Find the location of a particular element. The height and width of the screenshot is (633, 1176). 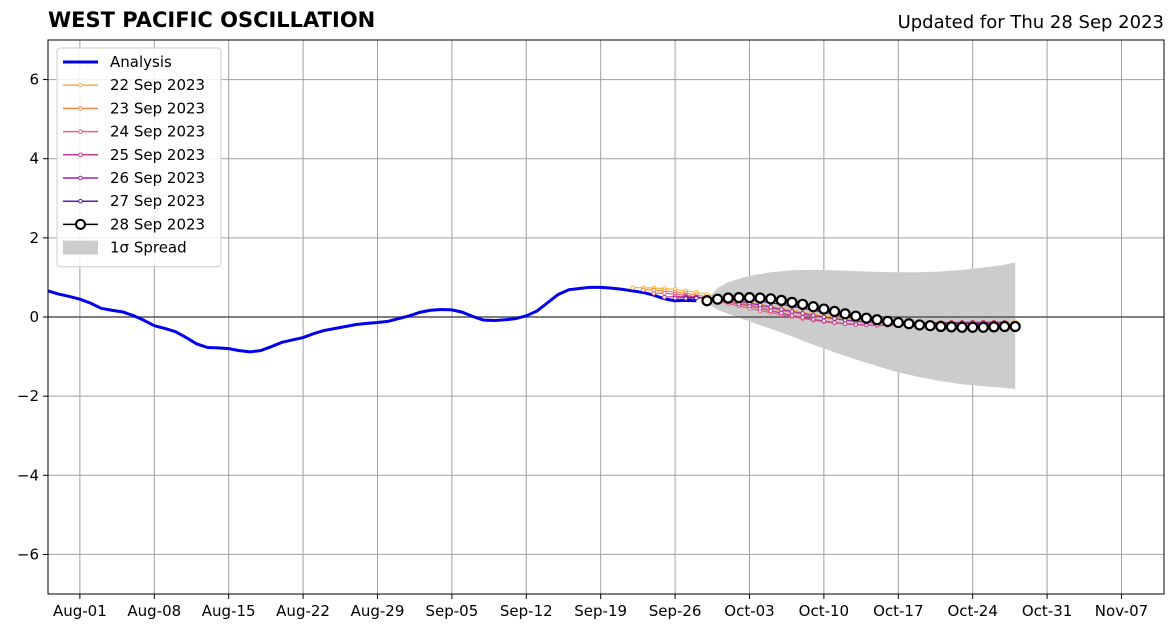

legend-label: 1σ Spread is located at coordinates (148, 248).